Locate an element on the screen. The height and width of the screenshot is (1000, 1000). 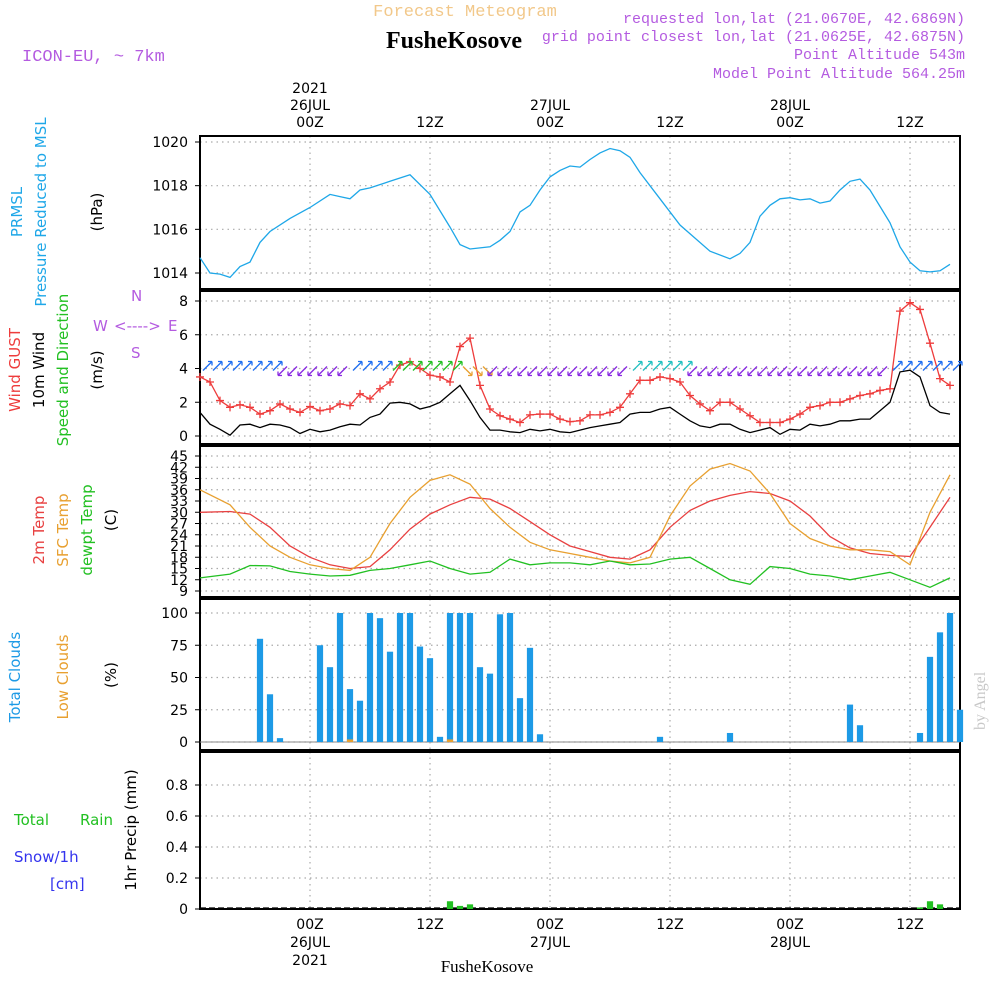
bottom-axis-label: 27JUL is located at coordinates (550, 943).